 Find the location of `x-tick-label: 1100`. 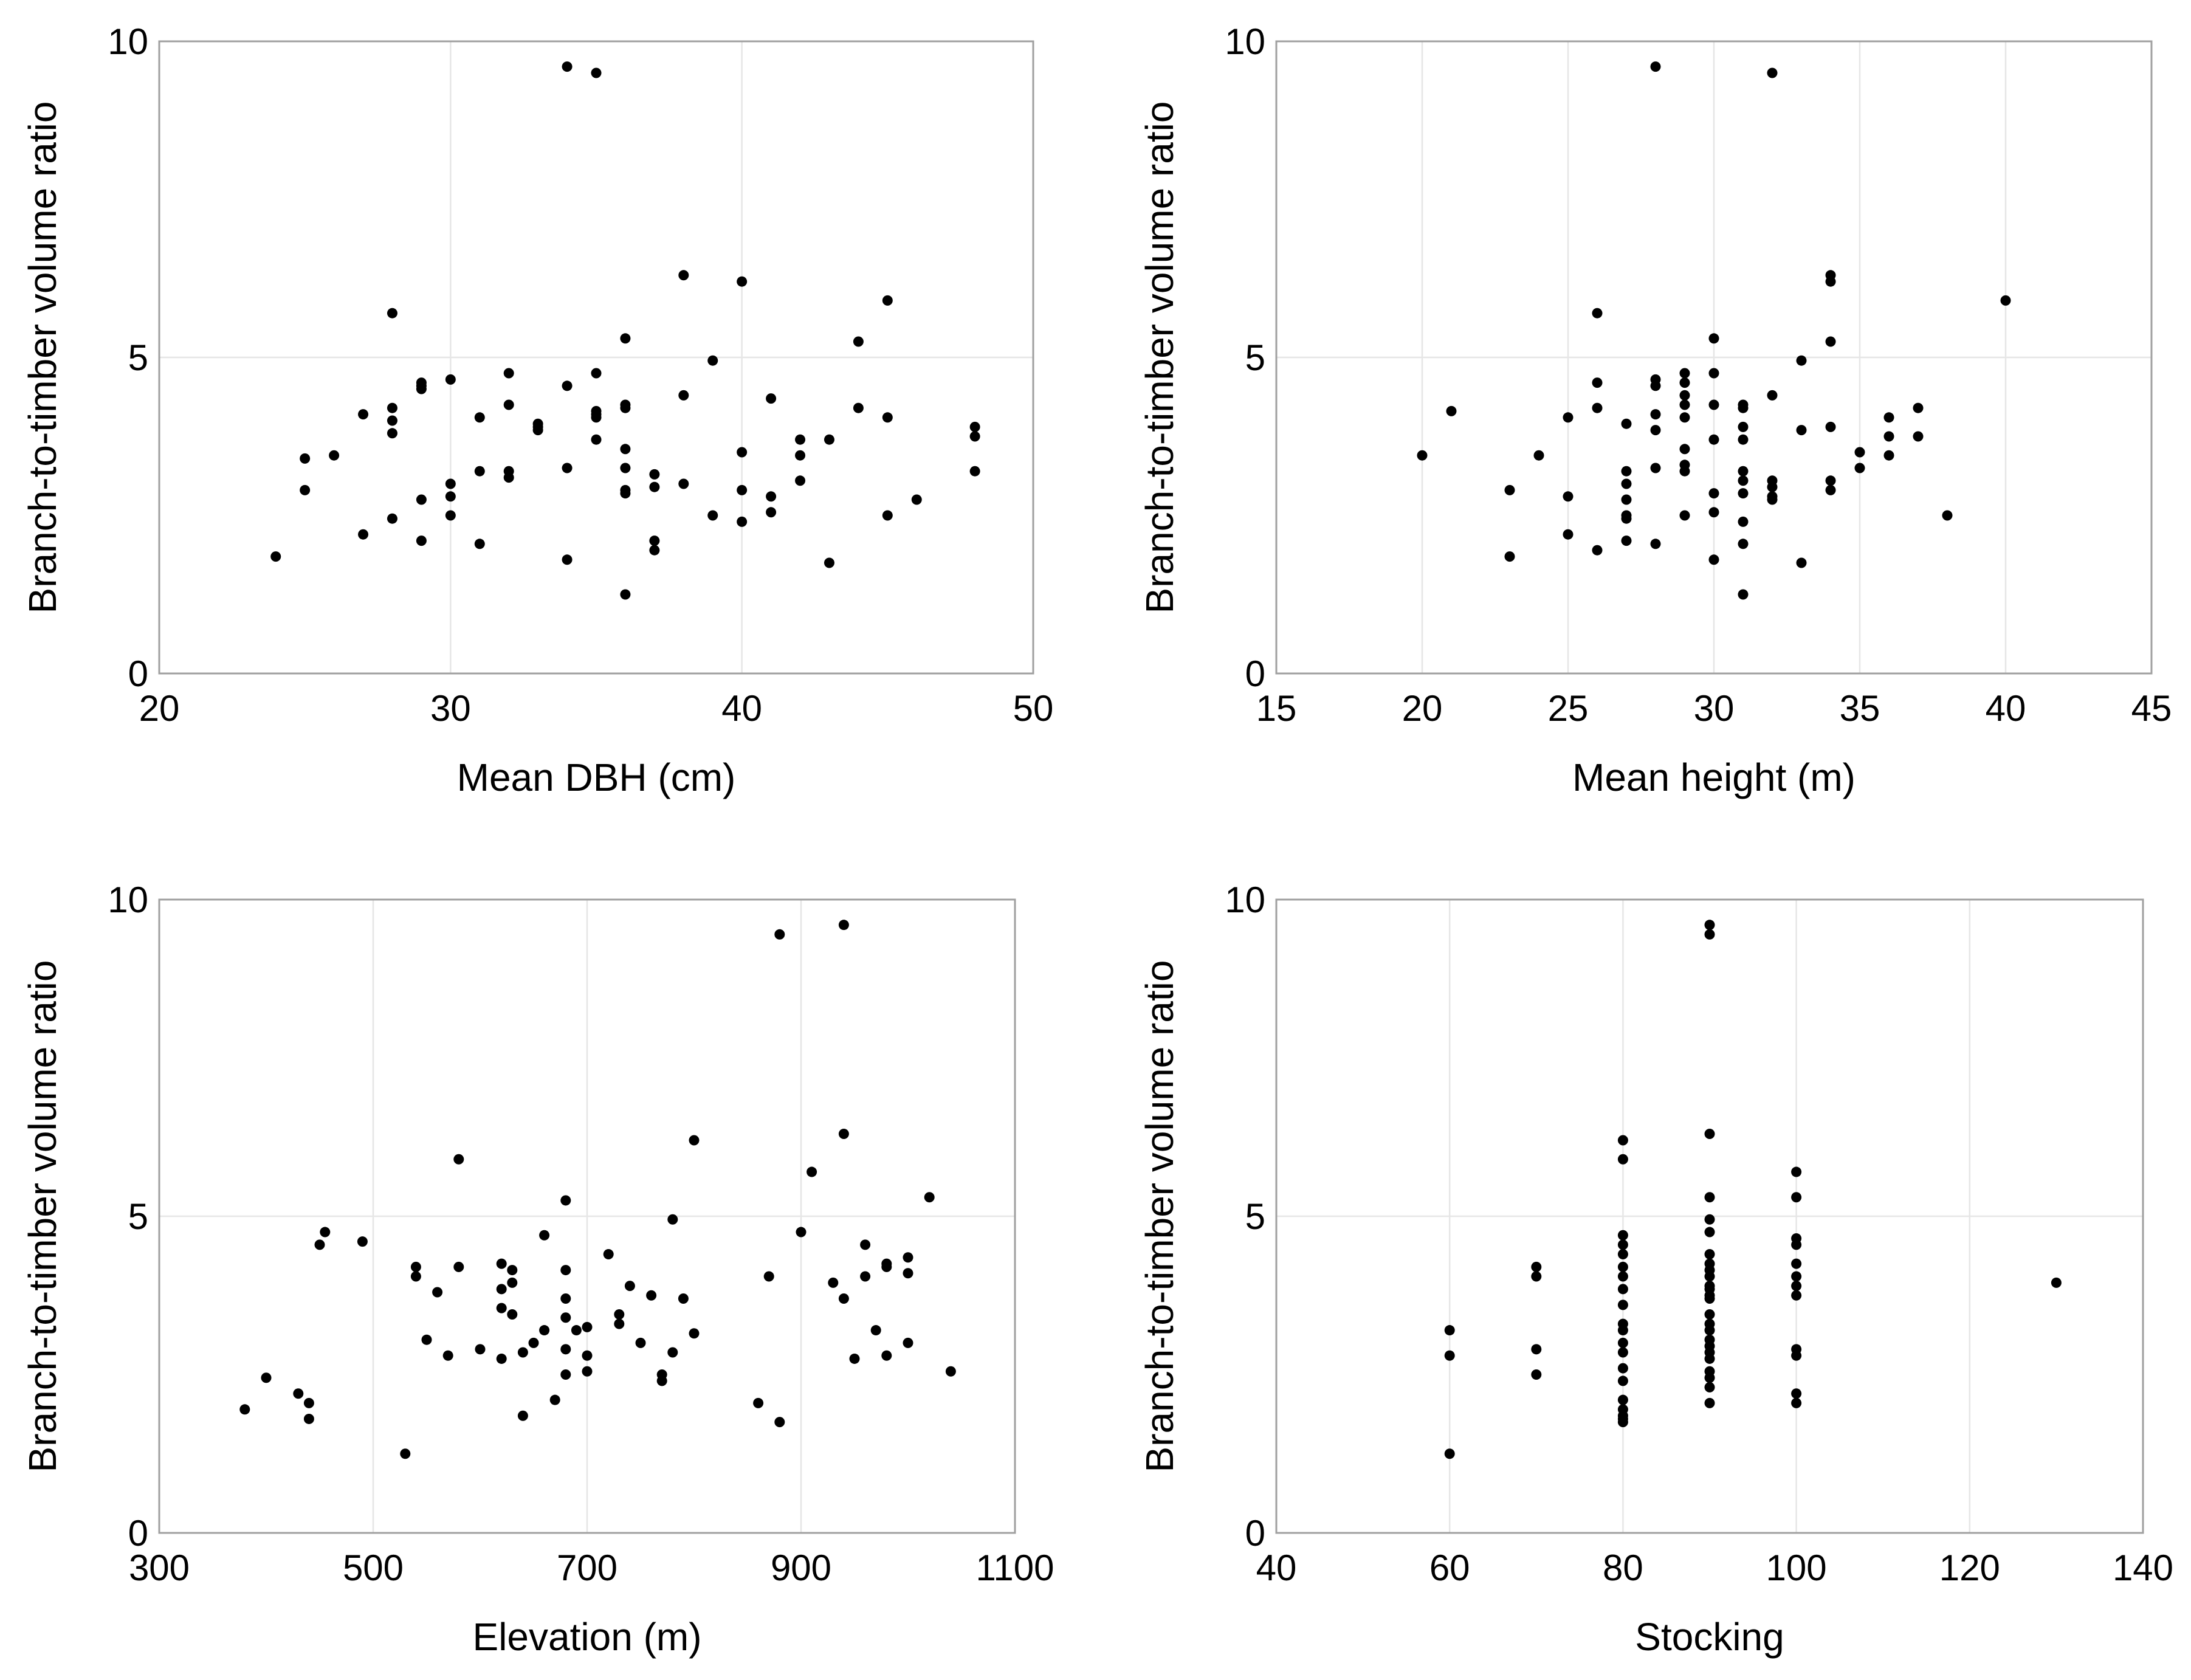

x-tick-label: 1100 is located at coordinates (1014, 1567).